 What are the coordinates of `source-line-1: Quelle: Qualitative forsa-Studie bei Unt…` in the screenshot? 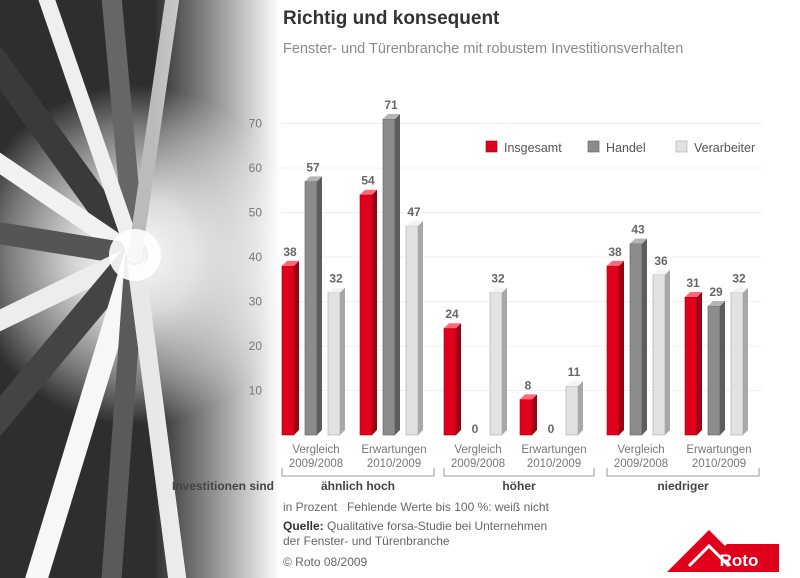 It's located at (415, 526).